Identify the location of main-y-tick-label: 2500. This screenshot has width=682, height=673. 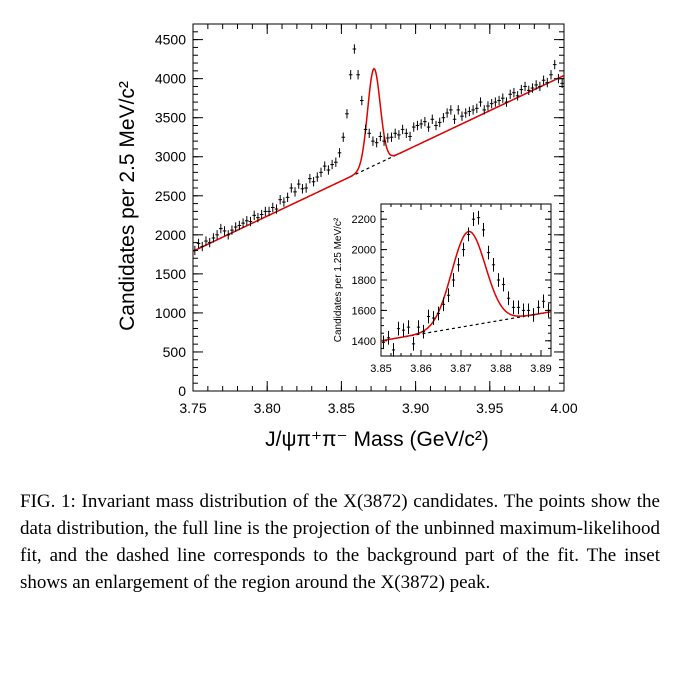
(170, 196).